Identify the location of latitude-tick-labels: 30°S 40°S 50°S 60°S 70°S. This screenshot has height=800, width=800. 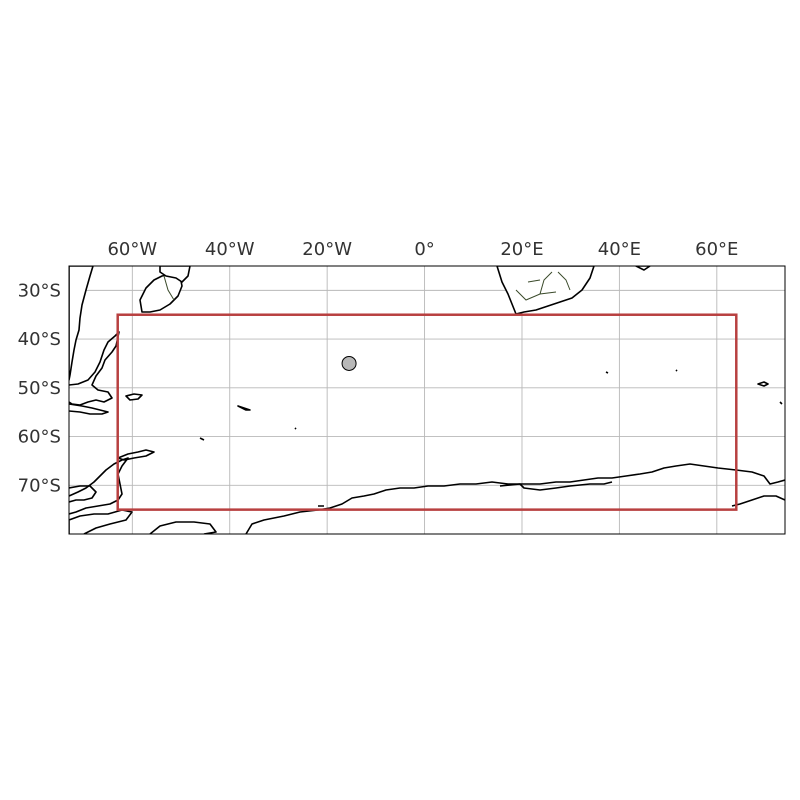
(39, 388).